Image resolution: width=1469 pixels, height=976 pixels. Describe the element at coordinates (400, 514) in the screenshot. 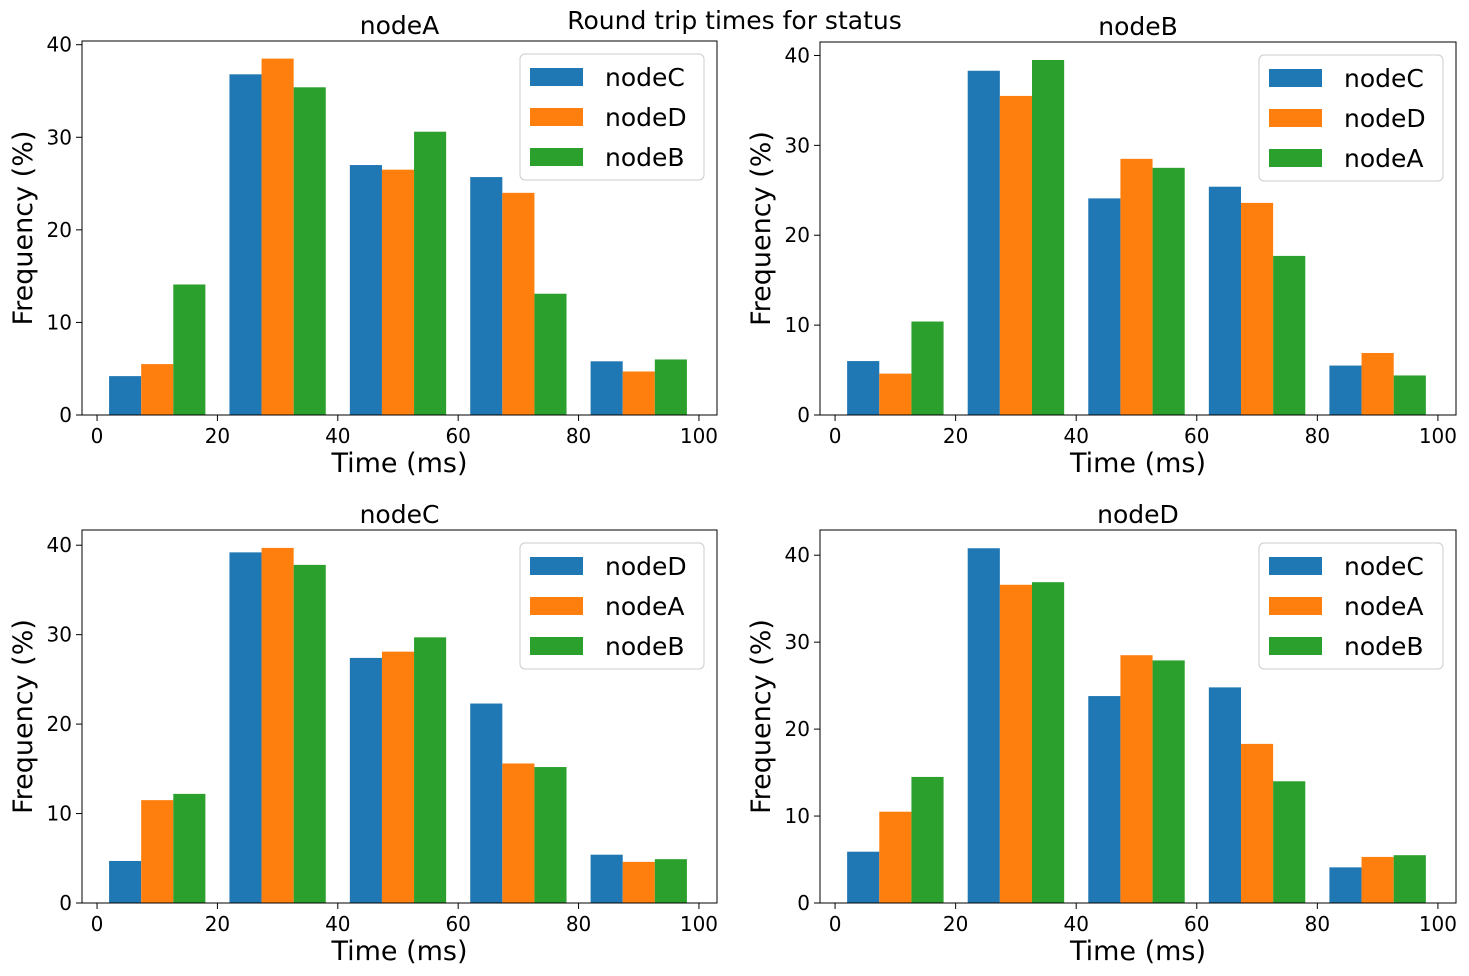

I see `subplot-title: nodeC` at that location.